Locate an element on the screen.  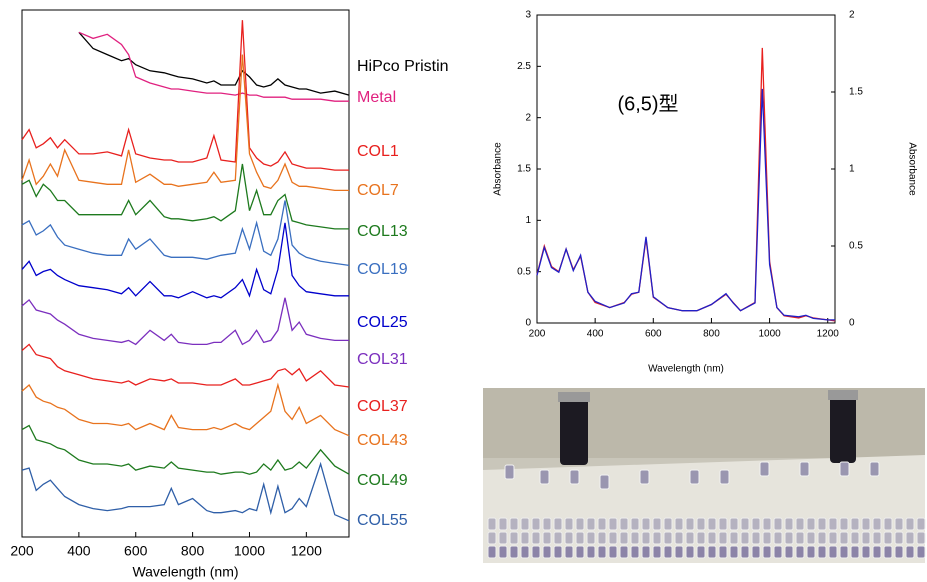
series-label: COL13 is located at coordinates (382, 231).